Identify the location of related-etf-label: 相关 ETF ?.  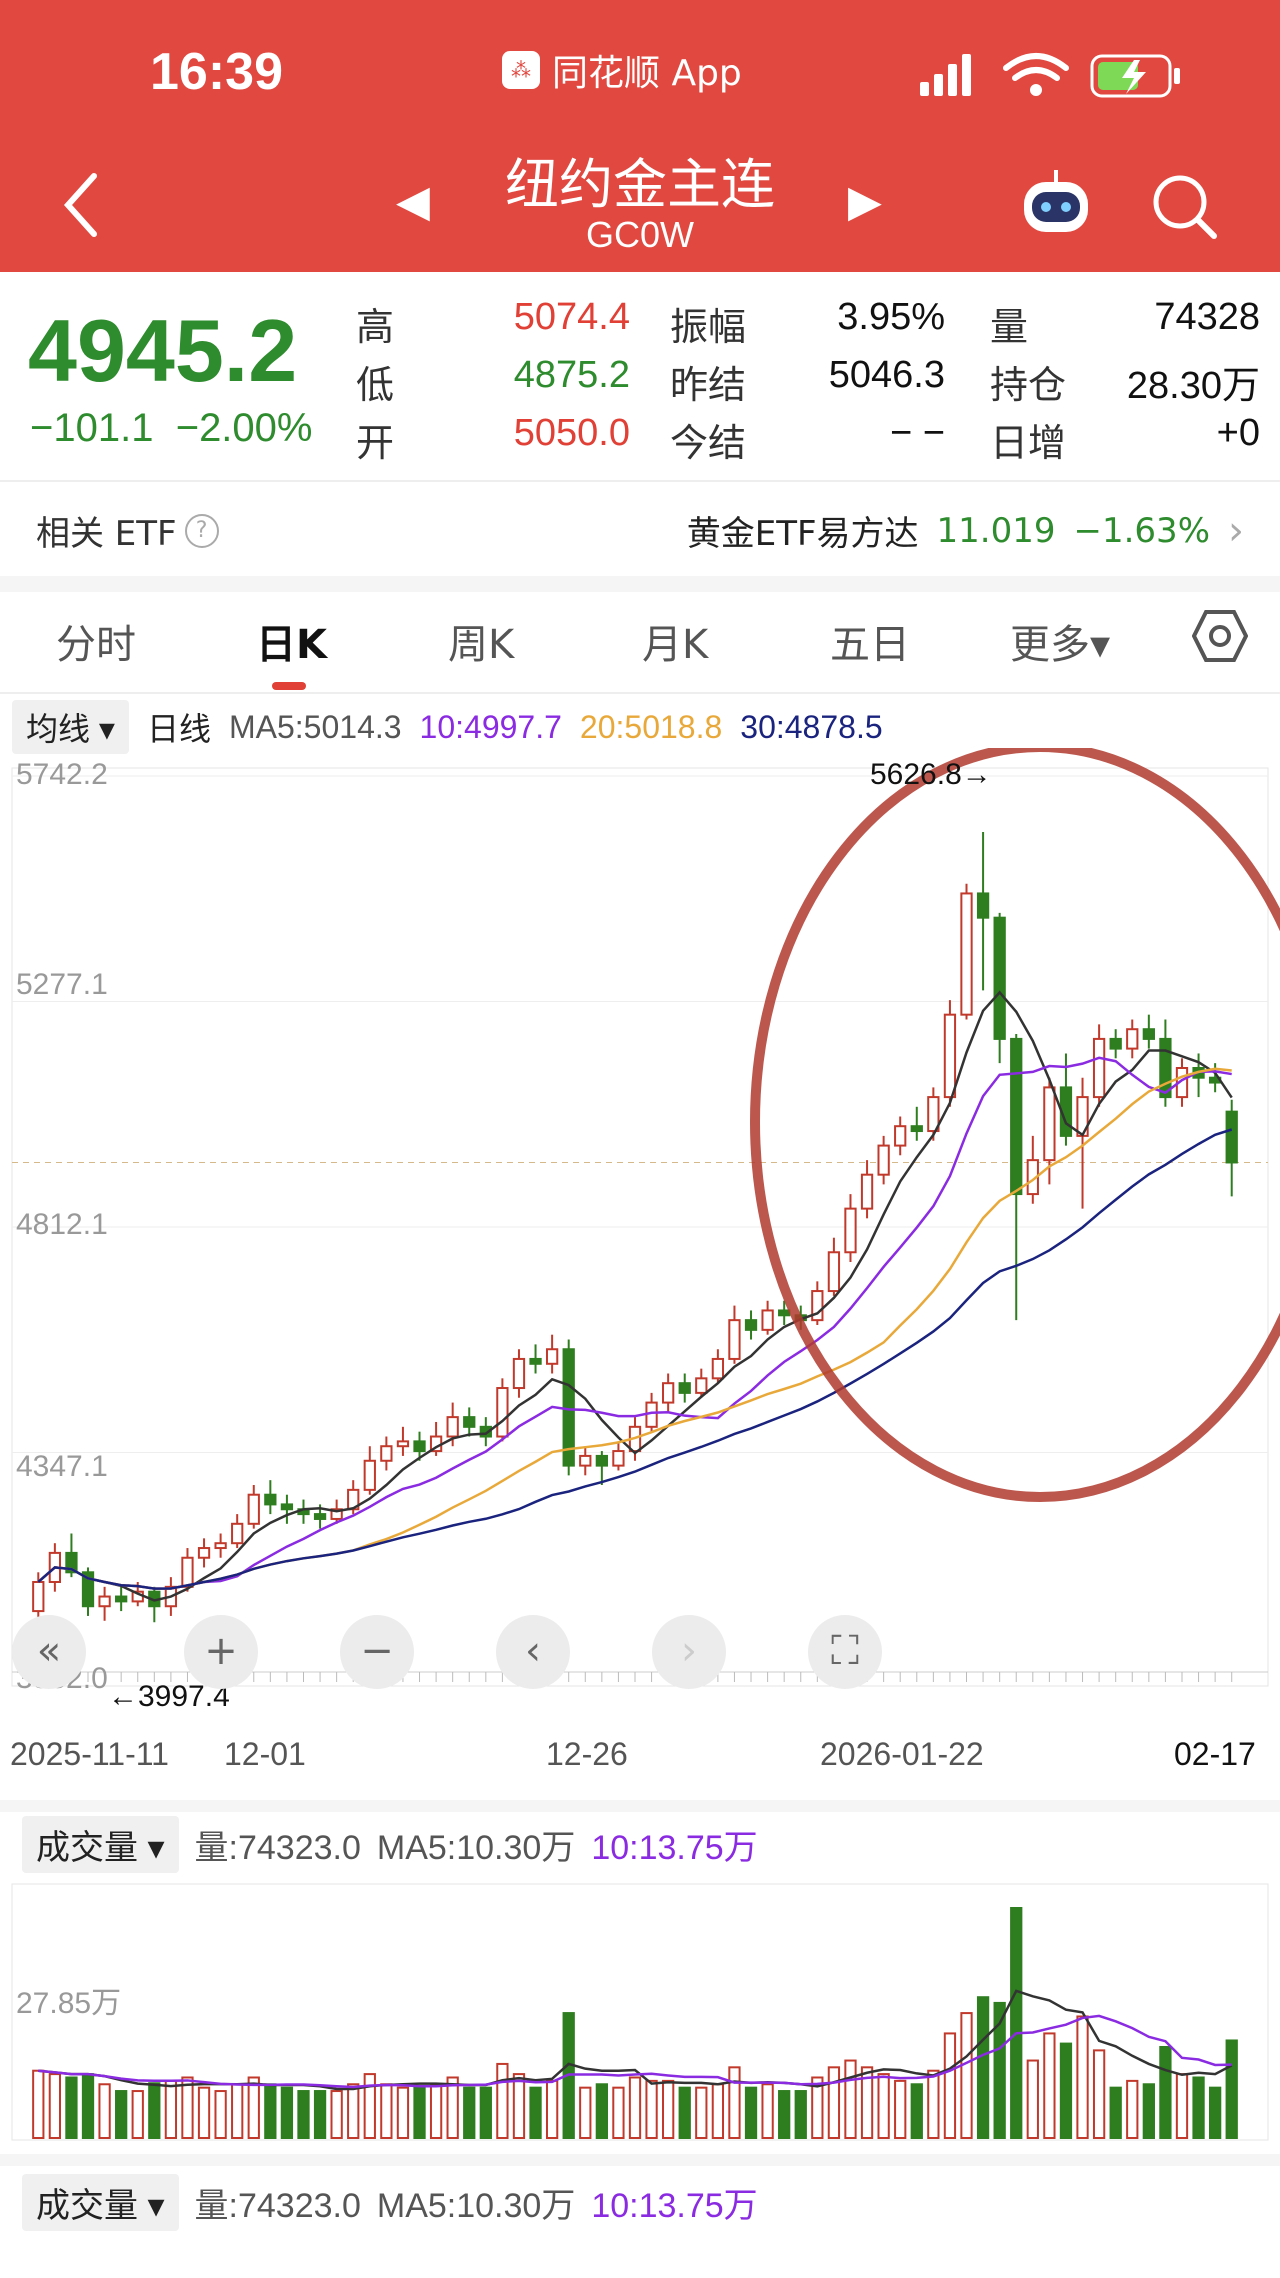
(127, 530).